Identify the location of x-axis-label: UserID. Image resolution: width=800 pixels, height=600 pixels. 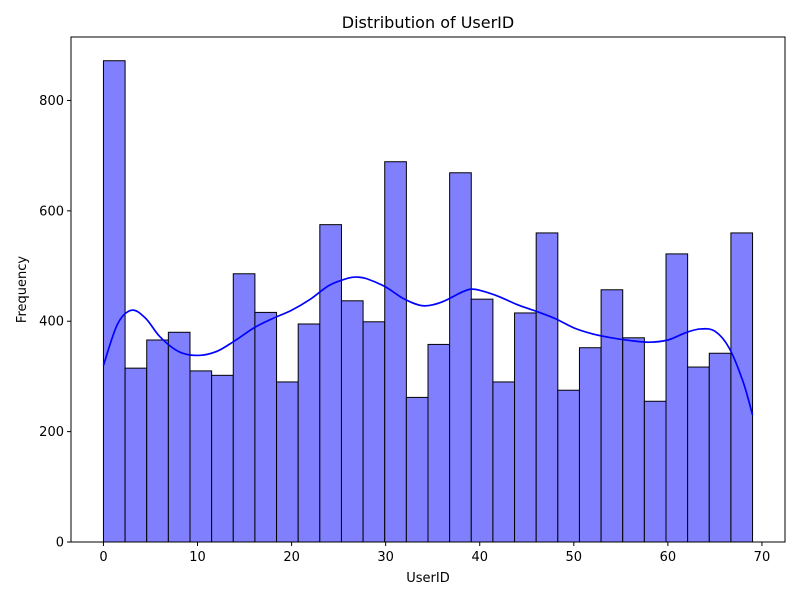
(427, 578).